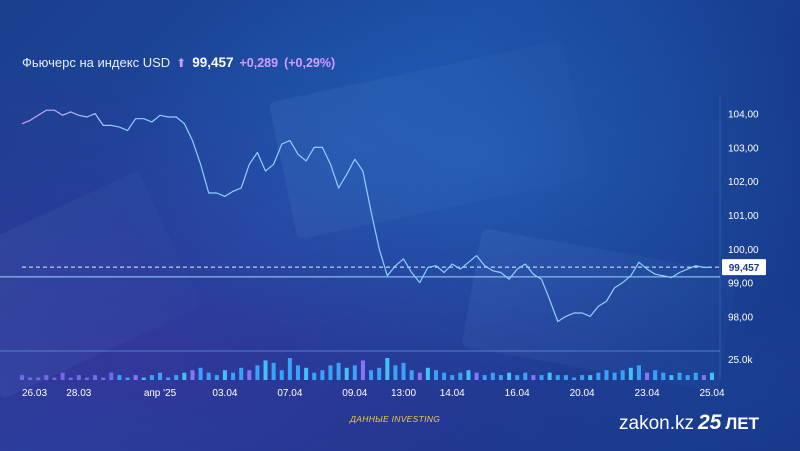  Describe the element at coordinates (582, 393) in the screenshot. I see `x-tick-label: 20.04` at that location.